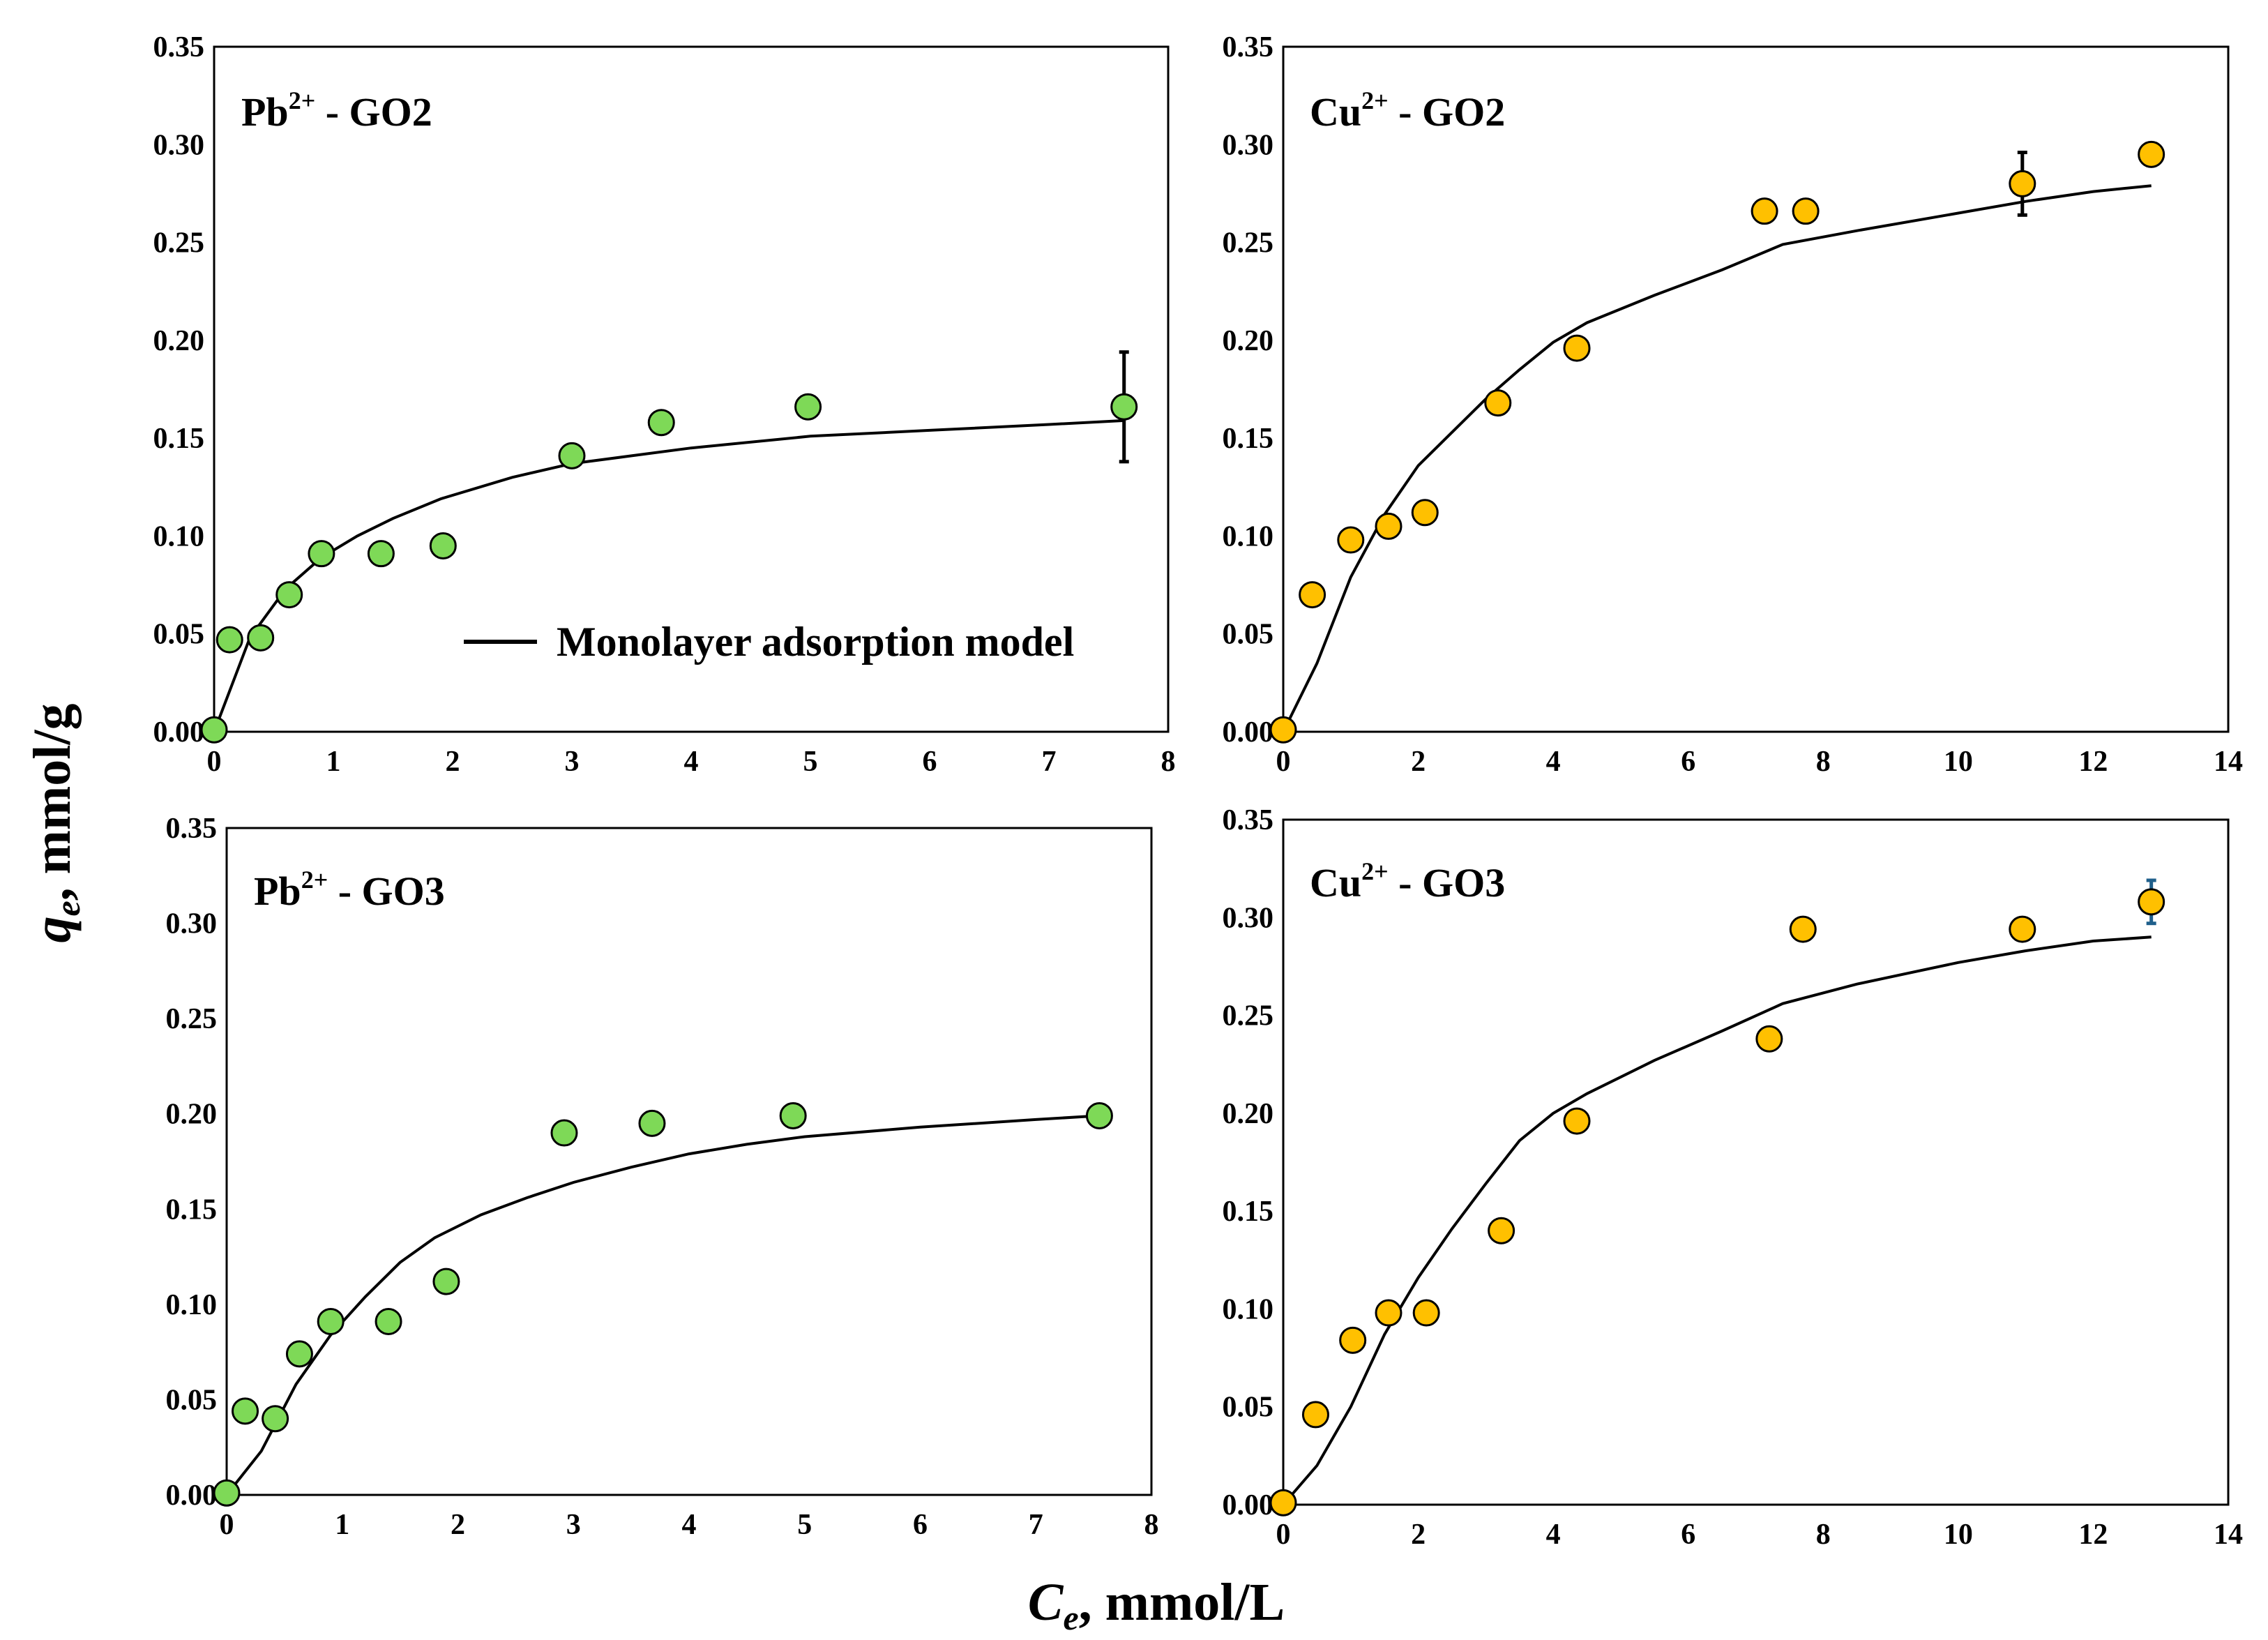 This screenshot has width=2268, height=1640. What do you see at coordinates (804, 1525) in the screenshot?
I see `x-tick-label: 5` at bounding box center [804, 1525].